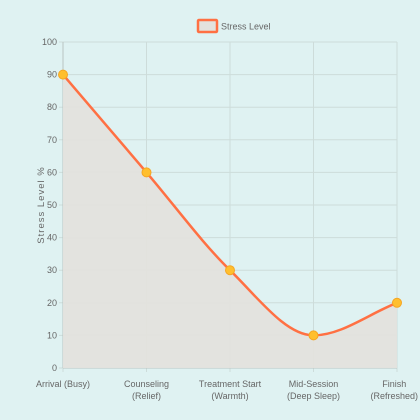 Image resolution: width=420 pixels, height=420 pixels. Describe the element at coordinates (52, 270) in the screenshot. I see `y-tick-label: 30` at that location.